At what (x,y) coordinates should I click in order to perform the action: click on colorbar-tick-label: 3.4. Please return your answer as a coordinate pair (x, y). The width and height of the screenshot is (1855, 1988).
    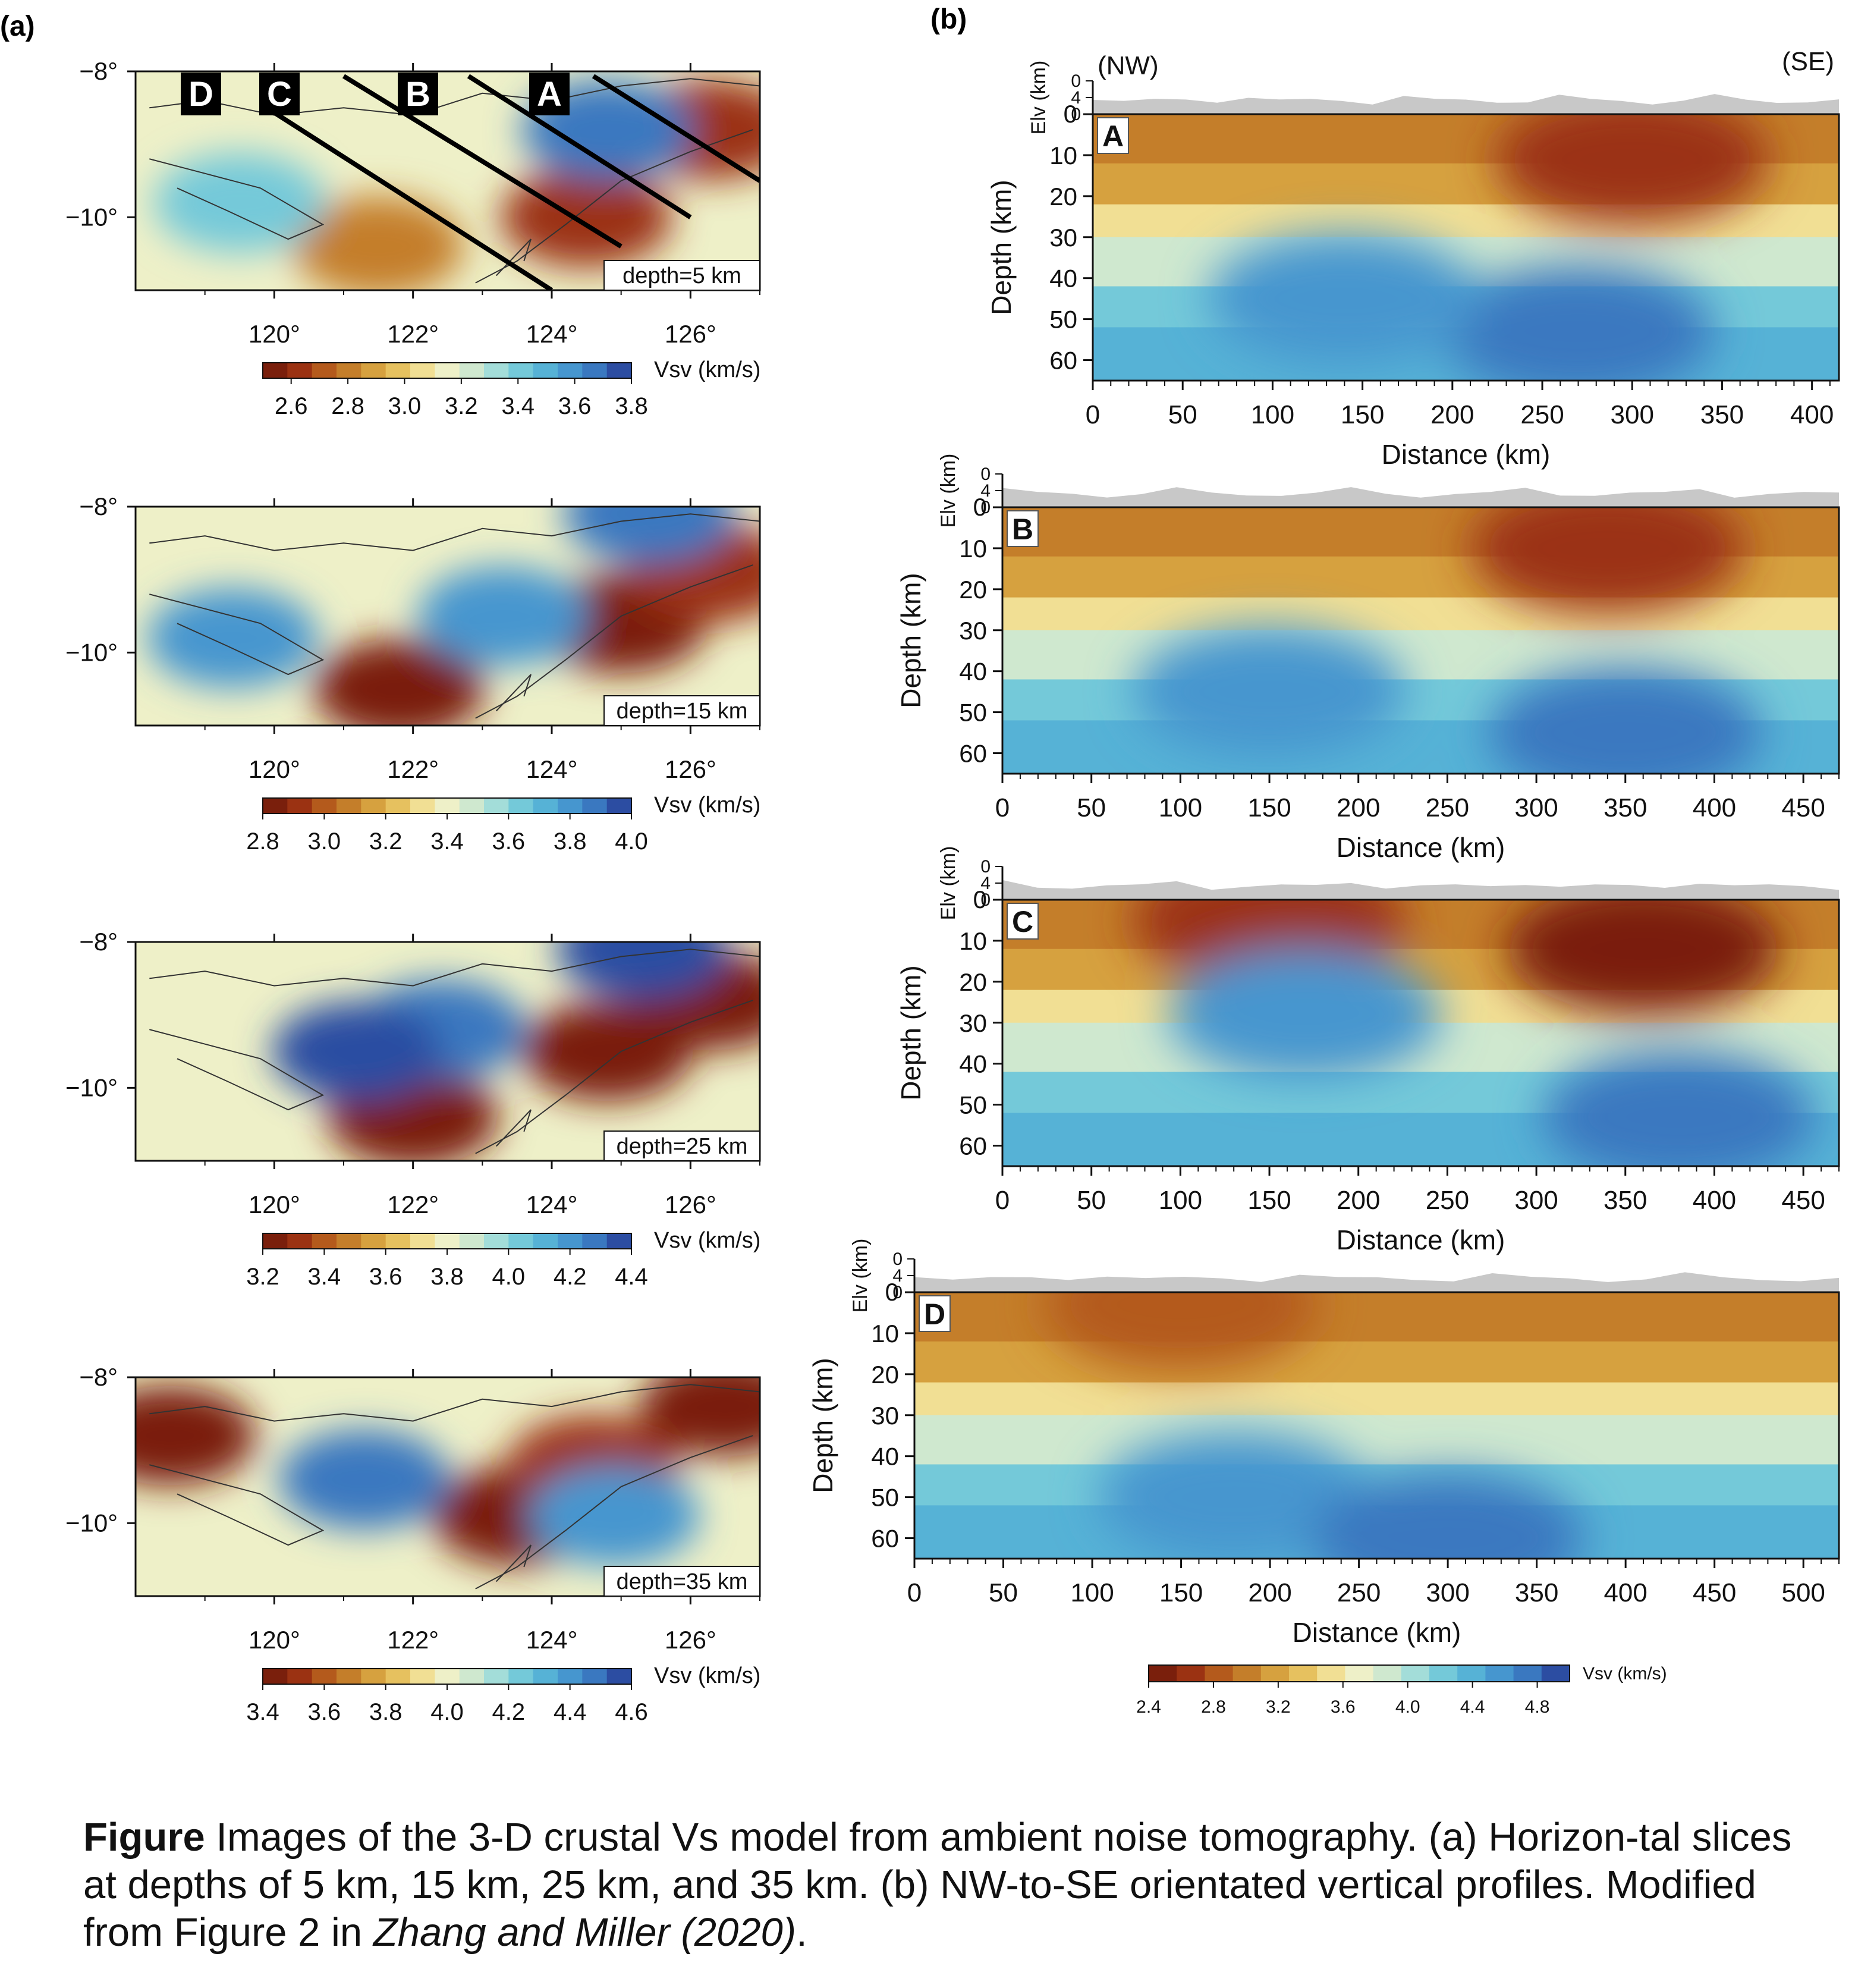
    Looking at the image, I should click on (447, 842).